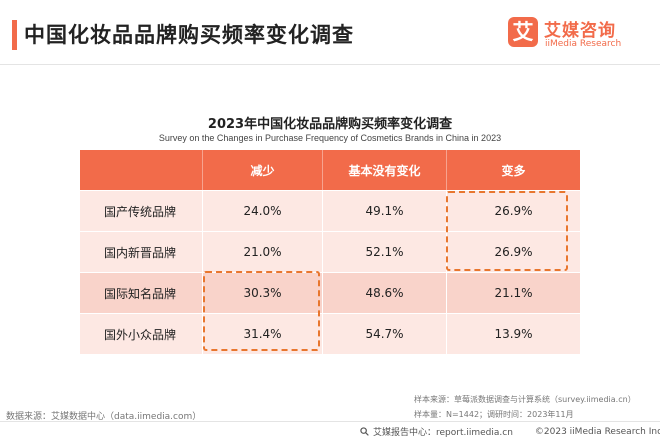 This screenshot has height=440, width=660. What do you see at coordinates (513, 170) in the screenshot?
I see `header-cell-increase: 变多` at bounding box center [513, 170].